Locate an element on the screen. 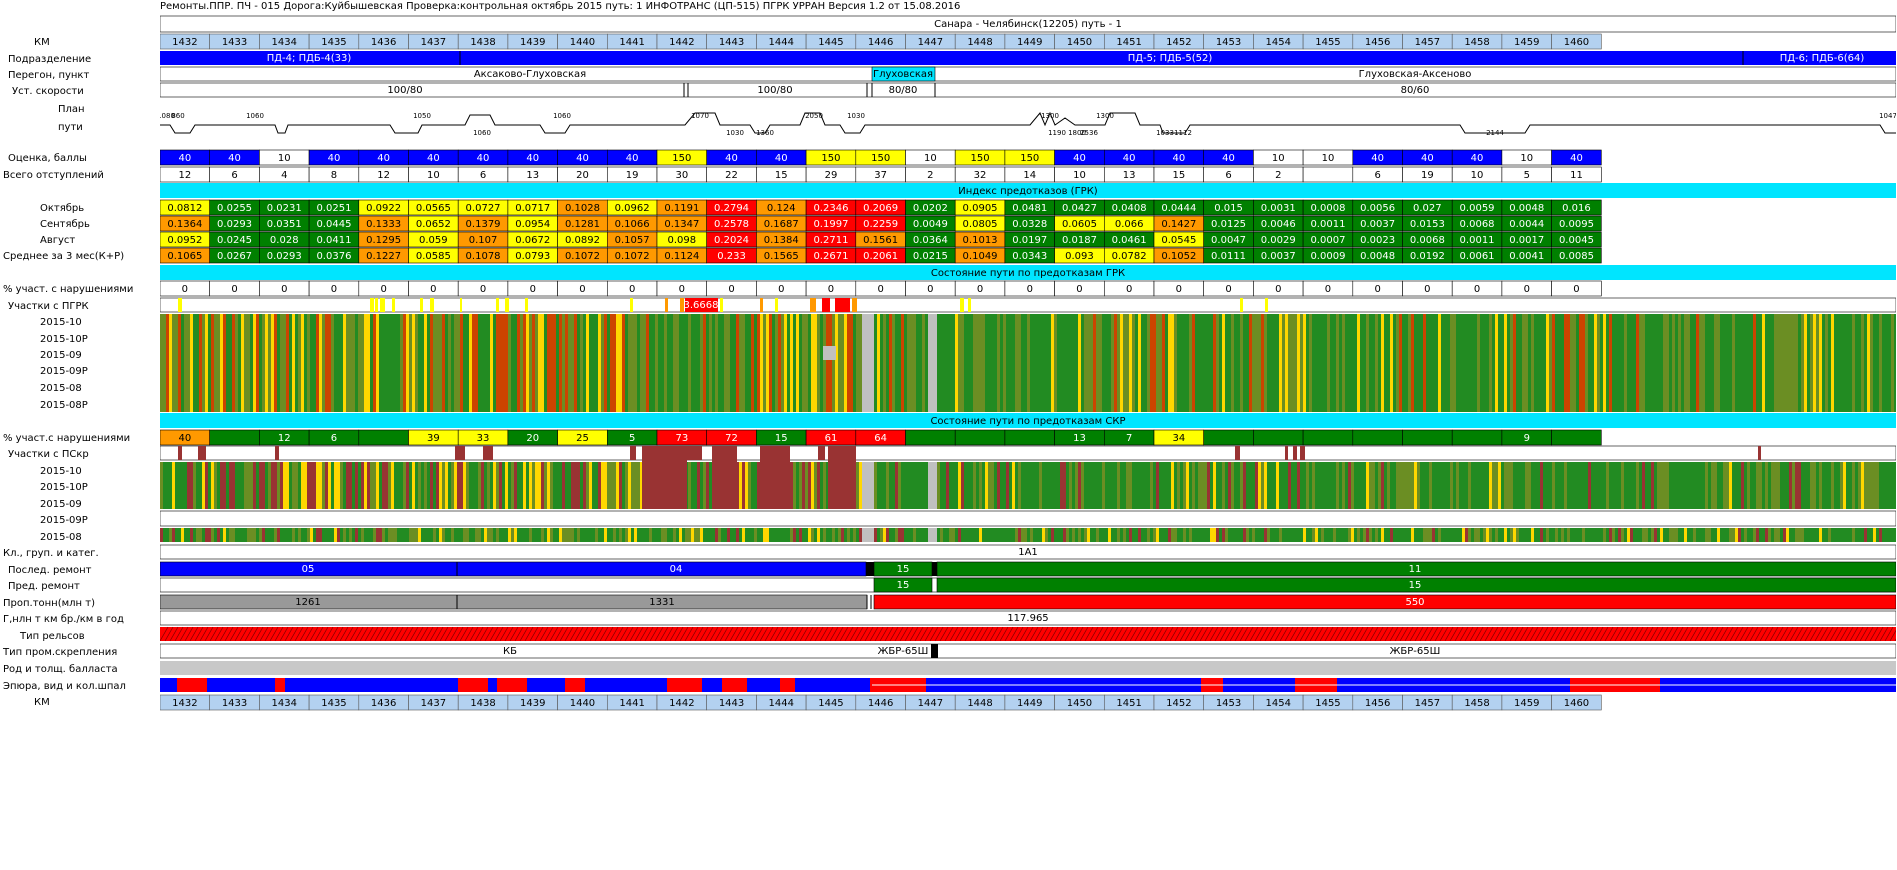 The width and height of the screenshot is (1897, 870). pct-skr-value: 9 is located at coordinates (1527, 438).